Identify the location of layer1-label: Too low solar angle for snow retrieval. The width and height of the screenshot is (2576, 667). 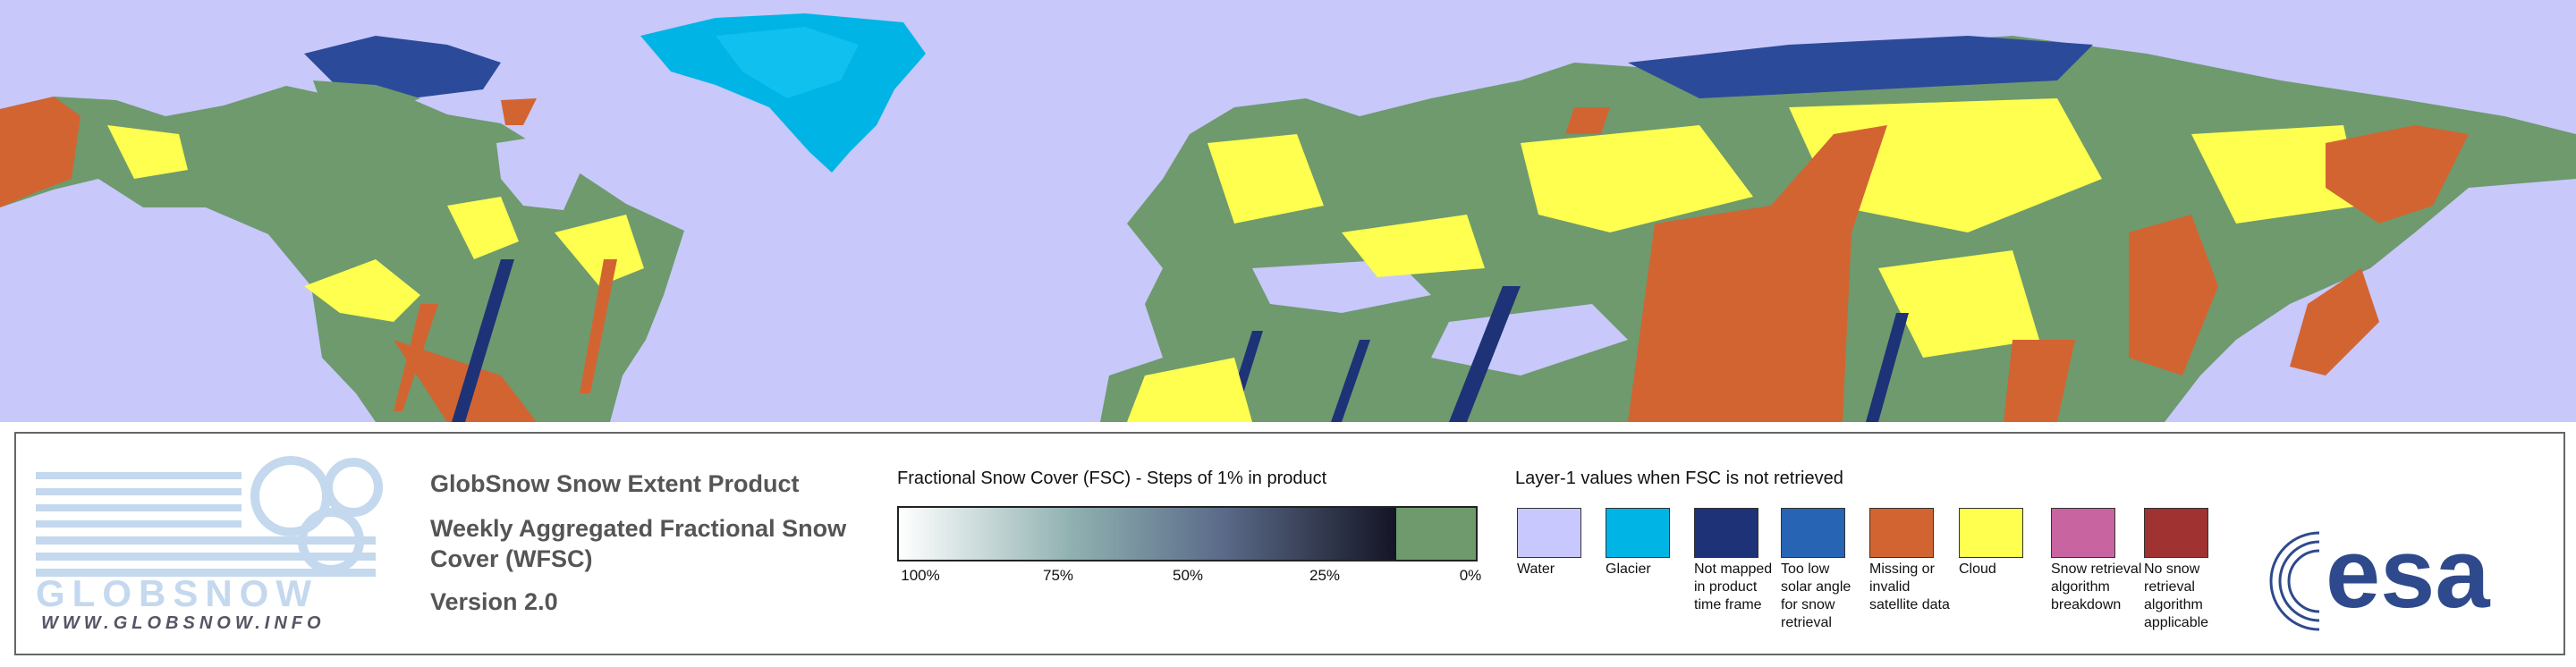
(1816, 595).